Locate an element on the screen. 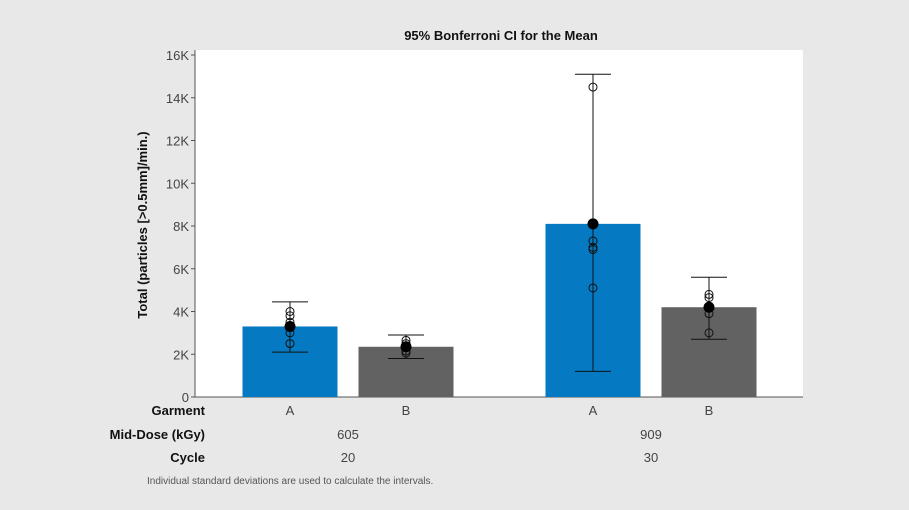 The image size is (909, 510). category-labels: A B 605 20 A B 909 30 is located at coordinates (500, 434).